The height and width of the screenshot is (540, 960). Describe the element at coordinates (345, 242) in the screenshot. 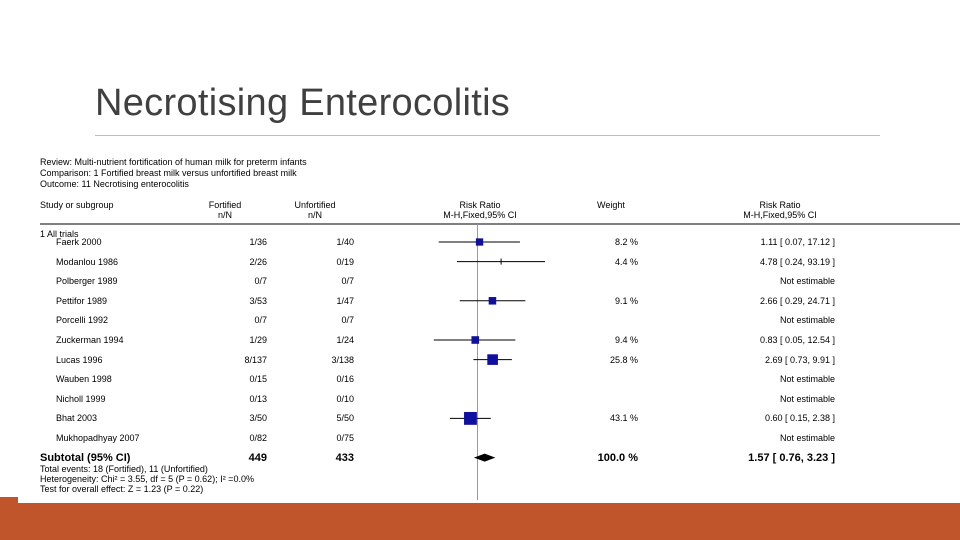

I see `unfortified-count: 1/40` at that location.